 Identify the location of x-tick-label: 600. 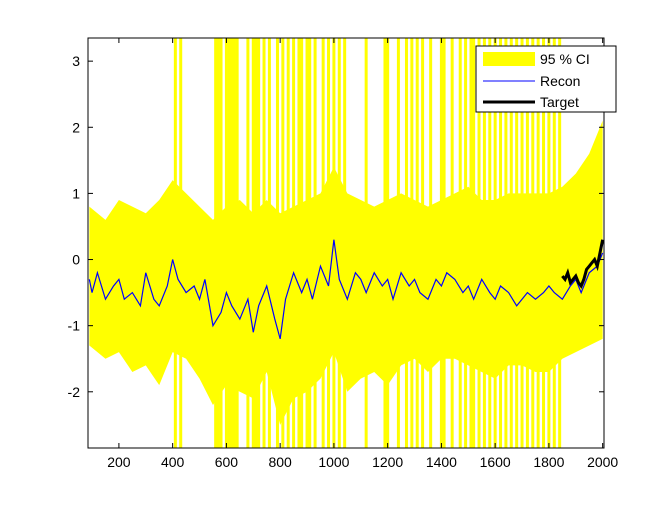
(227, 462).